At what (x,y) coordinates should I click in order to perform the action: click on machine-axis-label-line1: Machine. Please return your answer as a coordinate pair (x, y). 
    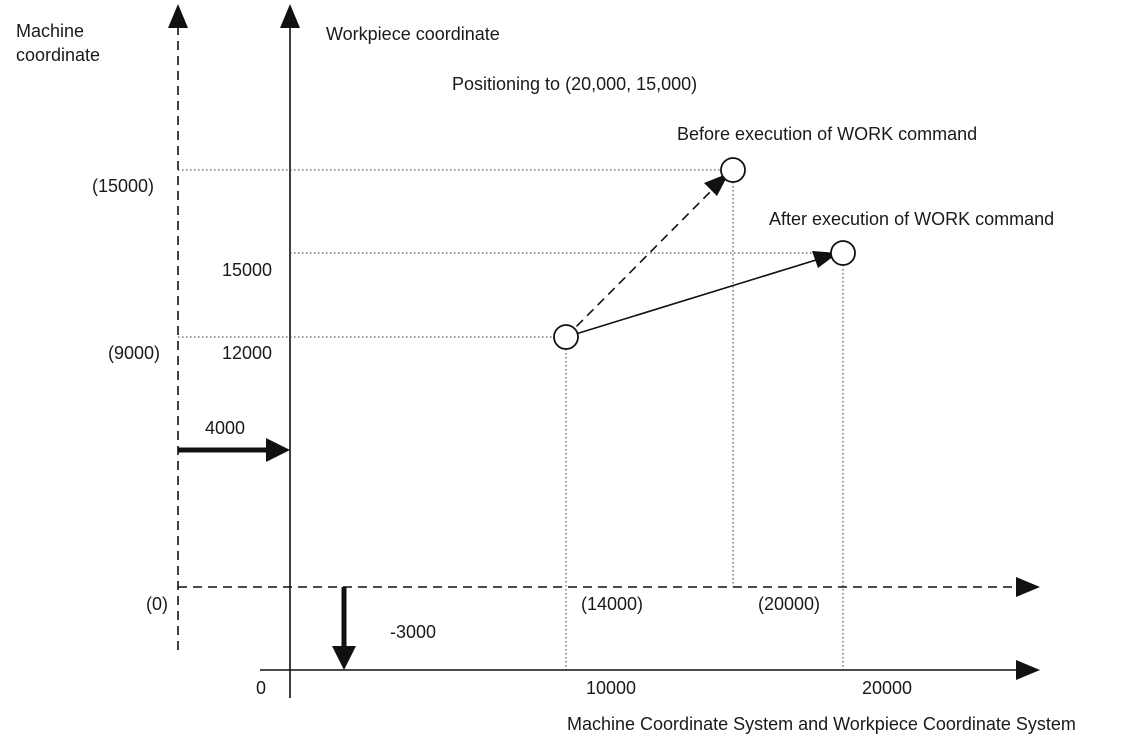
    Looking at the image, I should click on (50, 31).